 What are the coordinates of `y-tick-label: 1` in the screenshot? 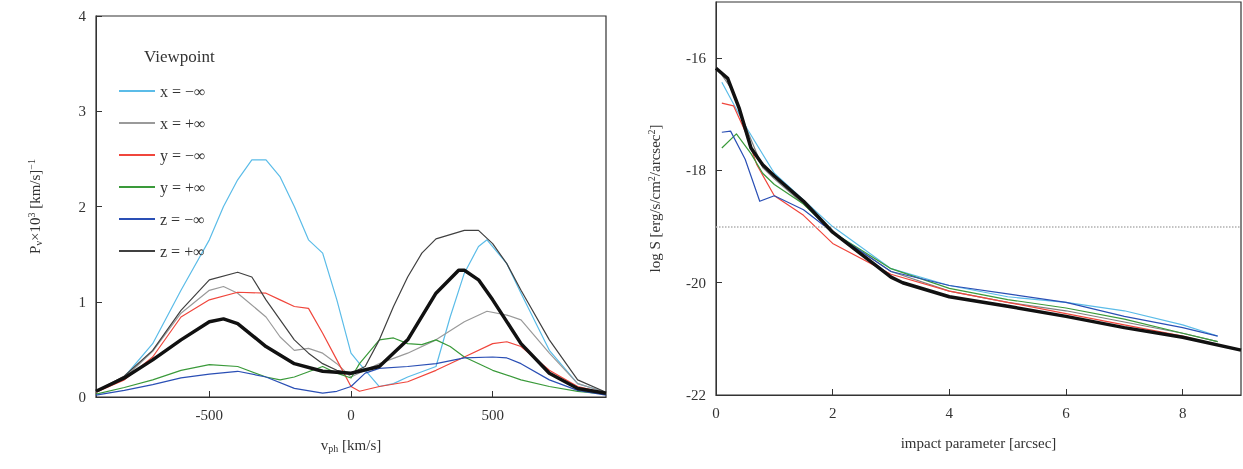 It's located at (82, 301).